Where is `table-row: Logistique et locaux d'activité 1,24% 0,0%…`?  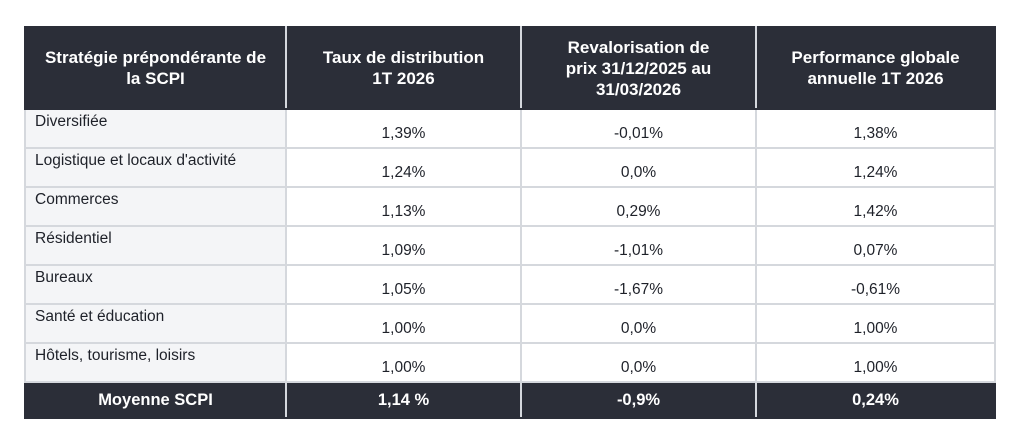
table-row: Logistique et locaux d'activité 1,24% 0,0%… is located at coordinates (510, 167).